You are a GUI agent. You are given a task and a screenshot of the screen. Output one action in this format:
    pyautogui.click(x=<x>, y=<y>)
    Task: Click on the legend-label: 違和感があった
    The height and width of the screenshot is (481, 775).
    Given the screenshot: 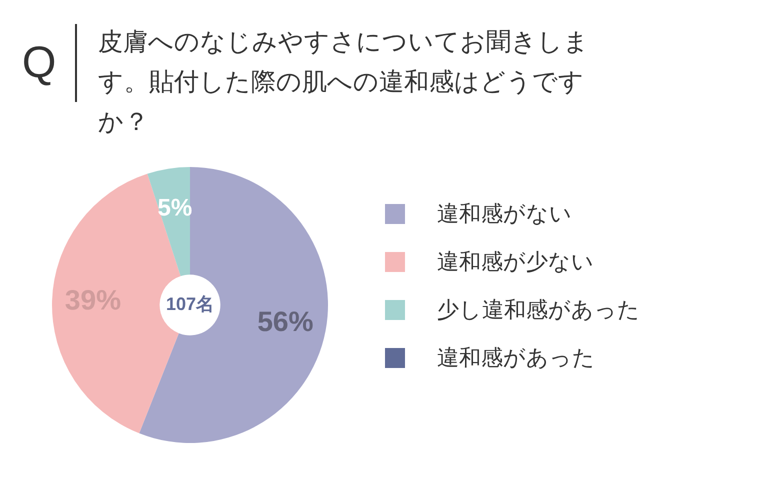 What is the action you would take?
    pyautogui.click(x=516, y=359)
    